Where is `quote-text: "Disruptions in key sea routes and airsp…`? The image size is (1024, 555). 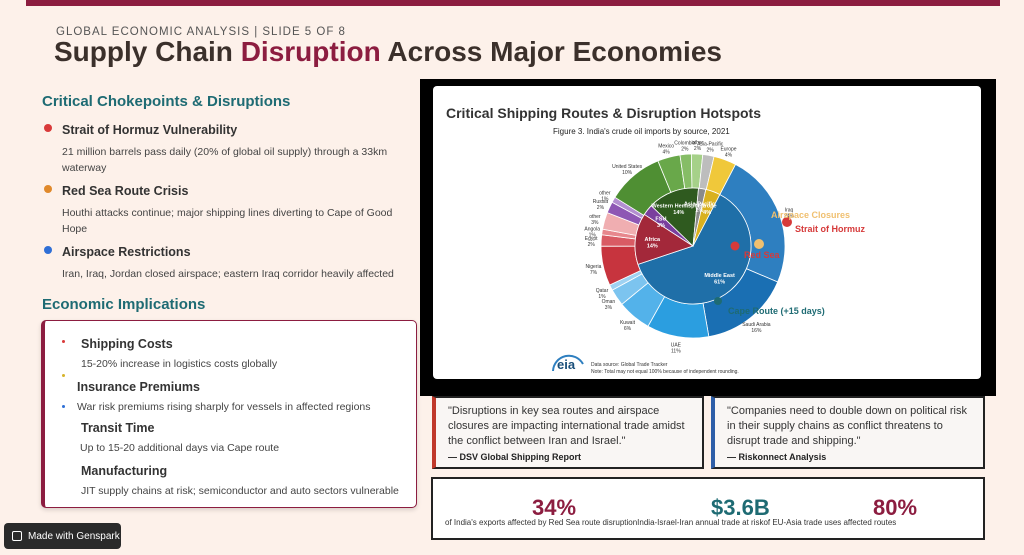
quote-text: "Disruptions in key sea routes and airsp… is located at coordinates (566, 426).